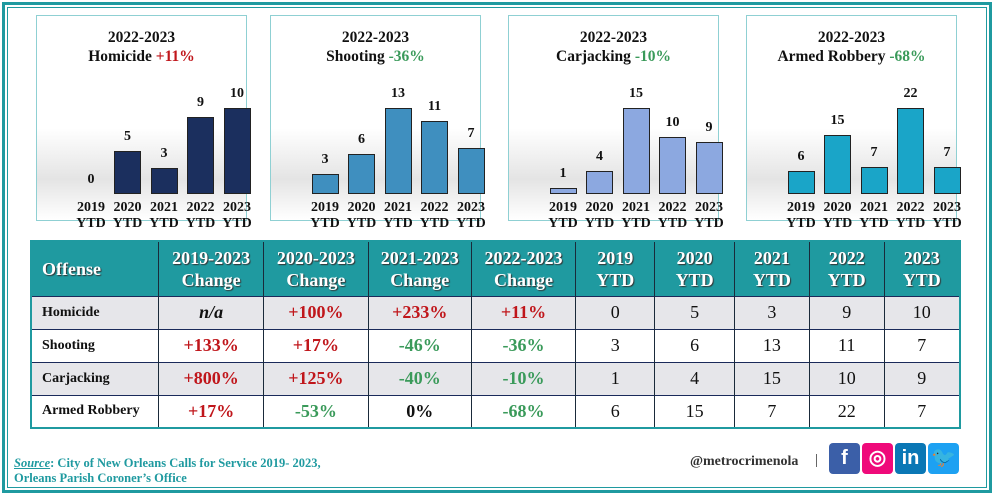  I want to click on table-row: Shooting +133% +17% -46% -36% 3 6 13 11 7, so click(495, 345).